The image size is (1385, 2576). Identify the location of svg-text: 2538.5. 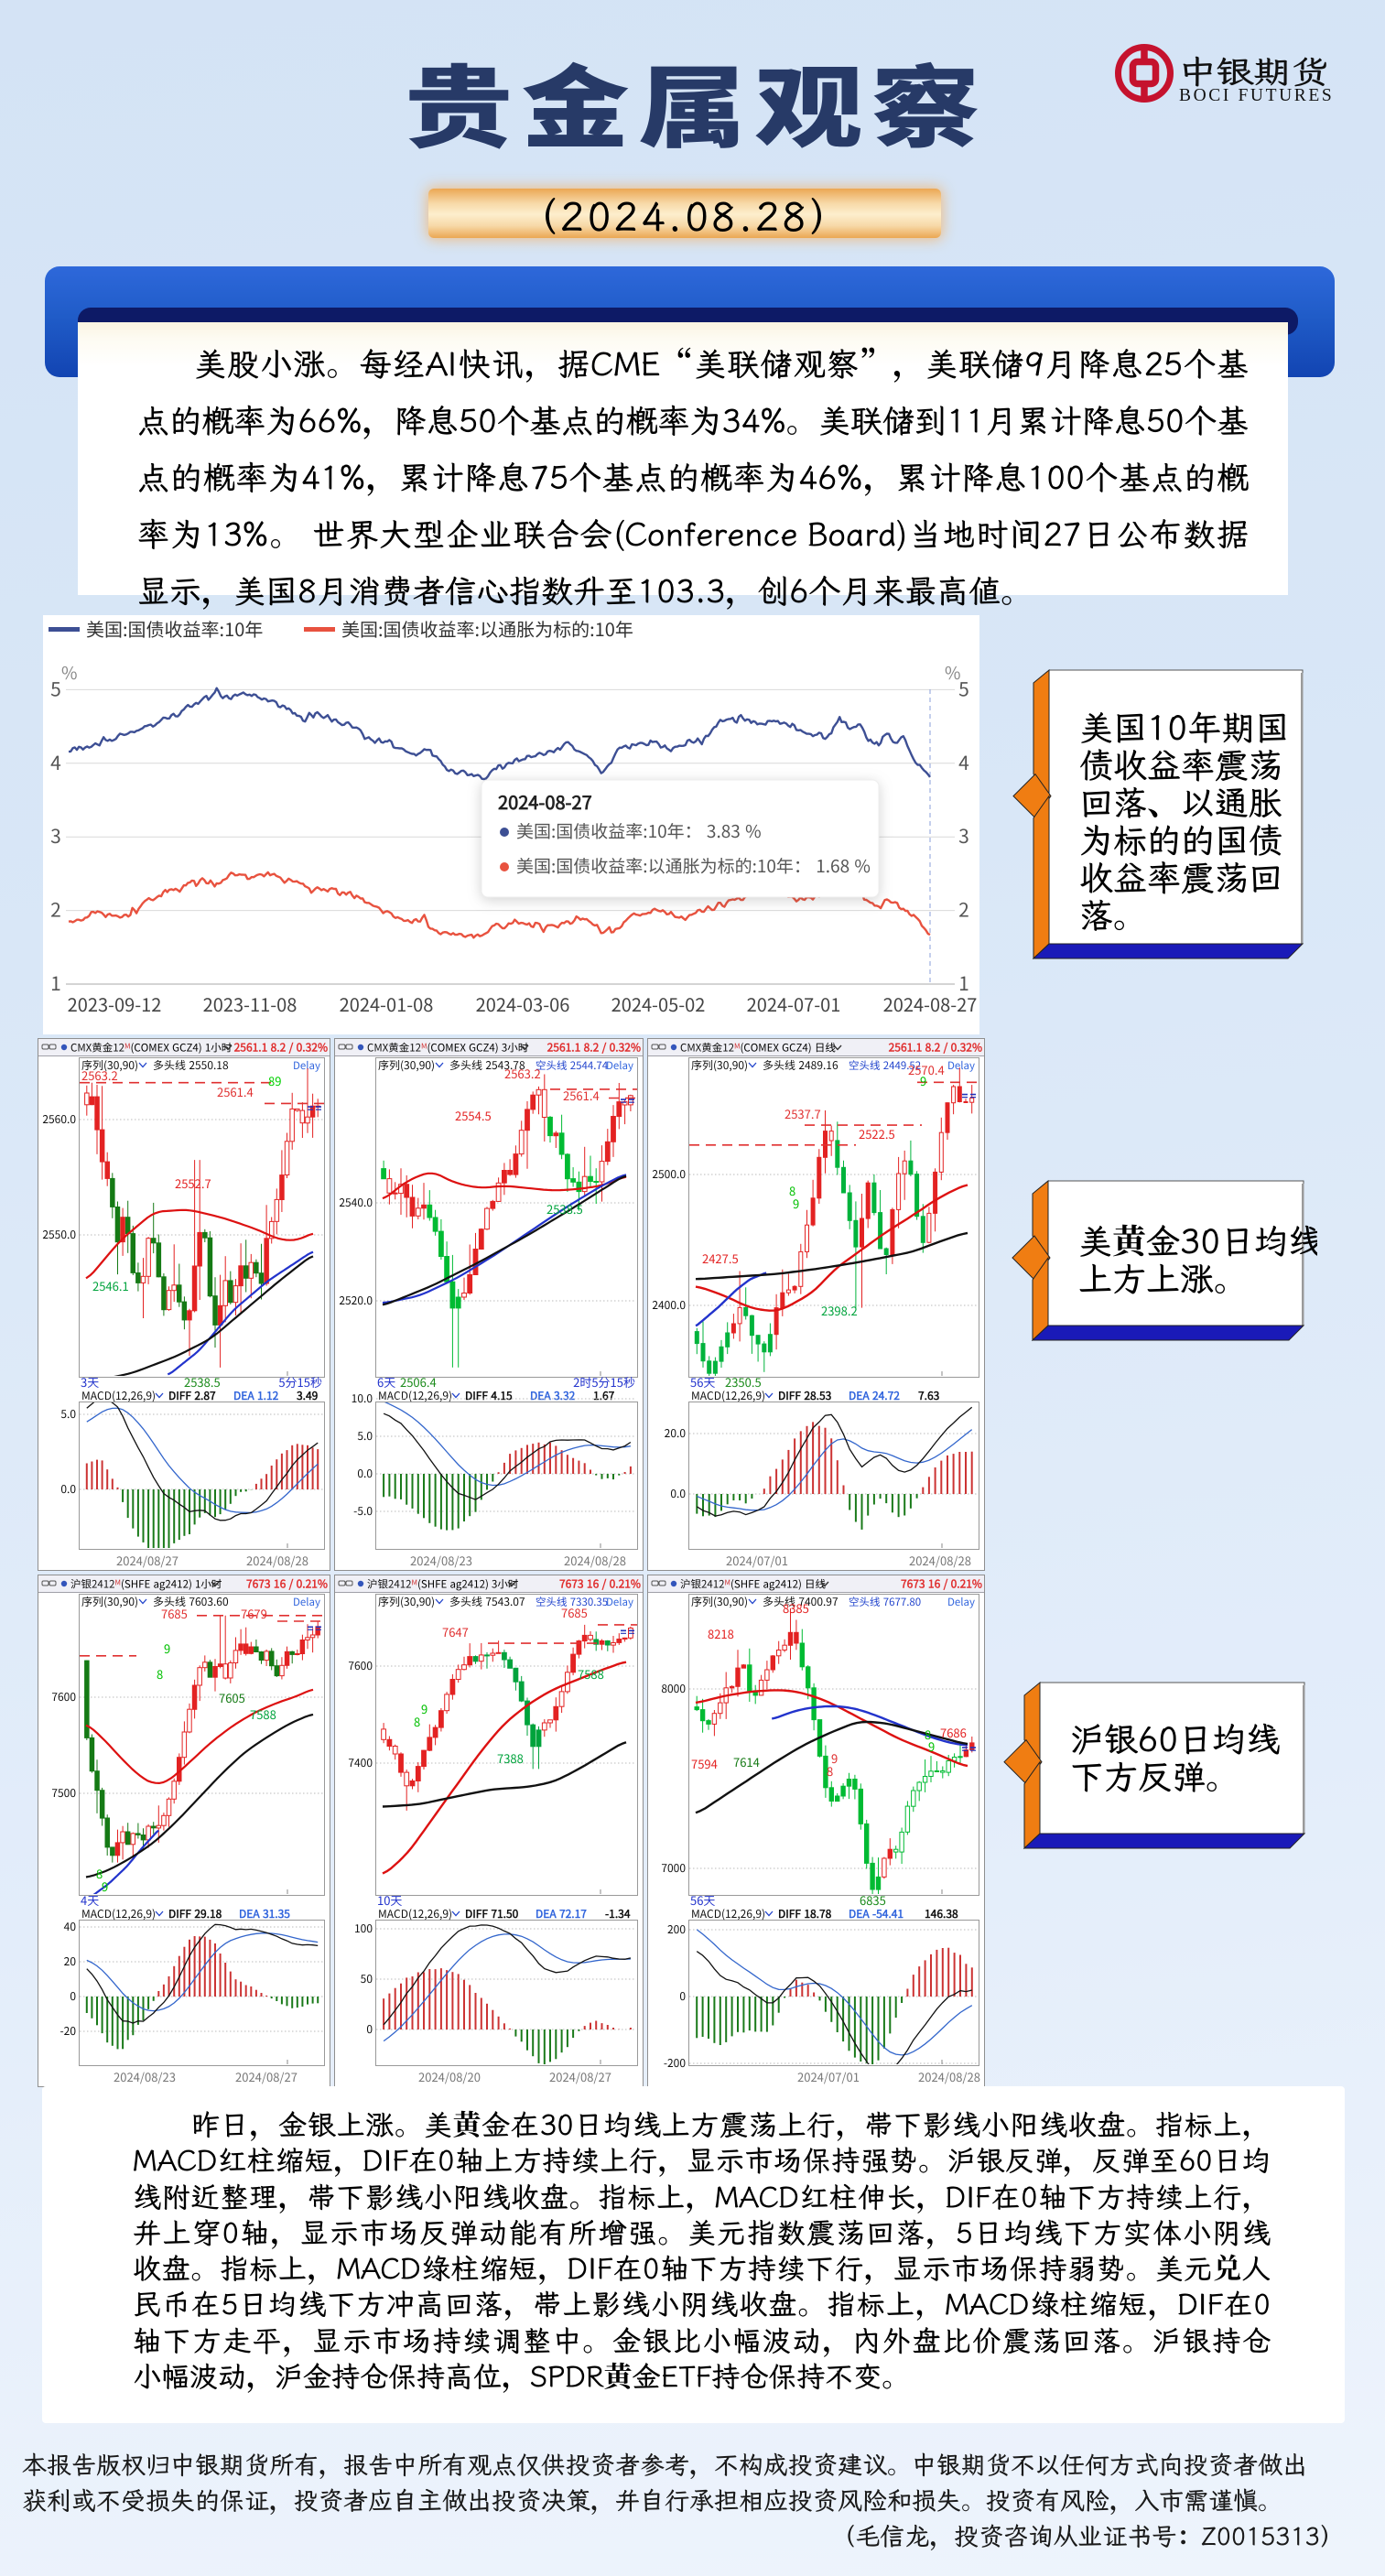
(564, 1209).